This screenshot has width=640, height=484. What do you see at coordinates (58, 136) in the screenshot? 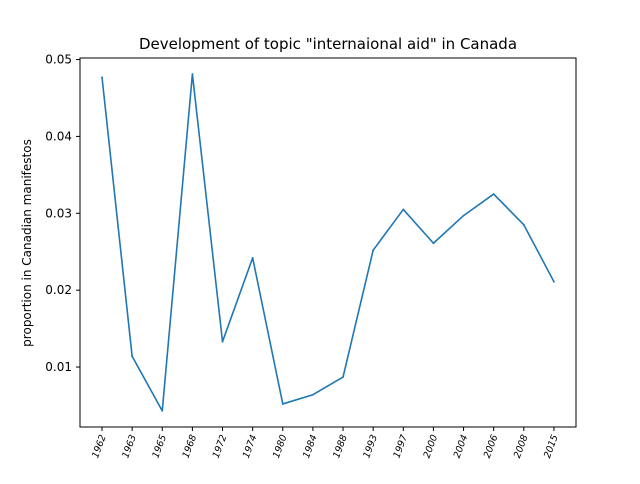
I see `y-tick-label: 0.04` at bounding box center [58, 136].